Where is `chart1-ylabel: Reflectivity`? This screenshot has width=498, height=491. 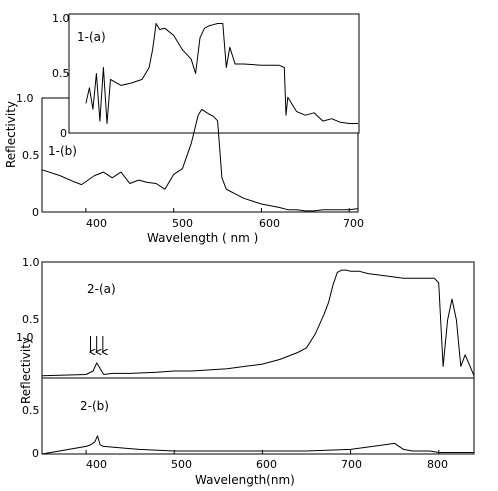
chart1-ylabel: Reflectivity is located at coordinates (11, 134).